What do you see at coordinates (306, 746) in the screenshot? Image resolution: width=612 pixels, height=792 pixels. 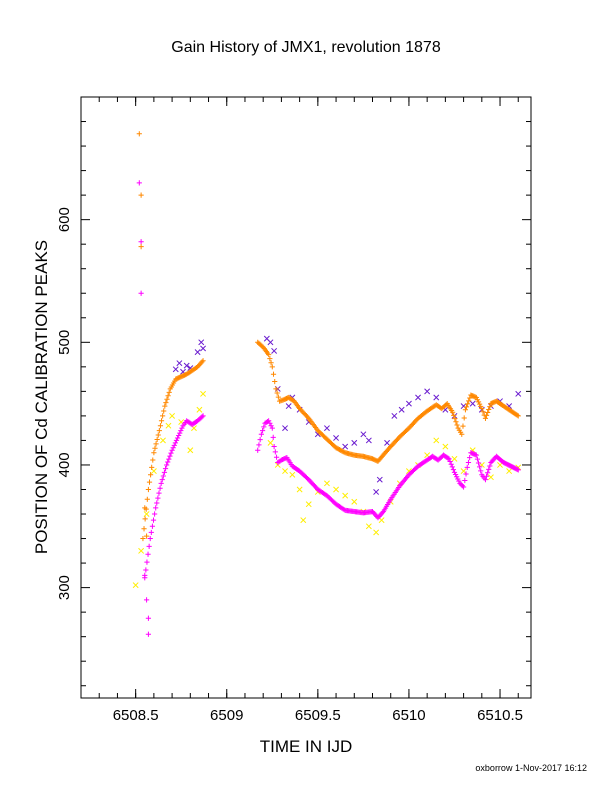 I see `x-axis-label: TIME IN IJD` at bounding box center [306, 746].